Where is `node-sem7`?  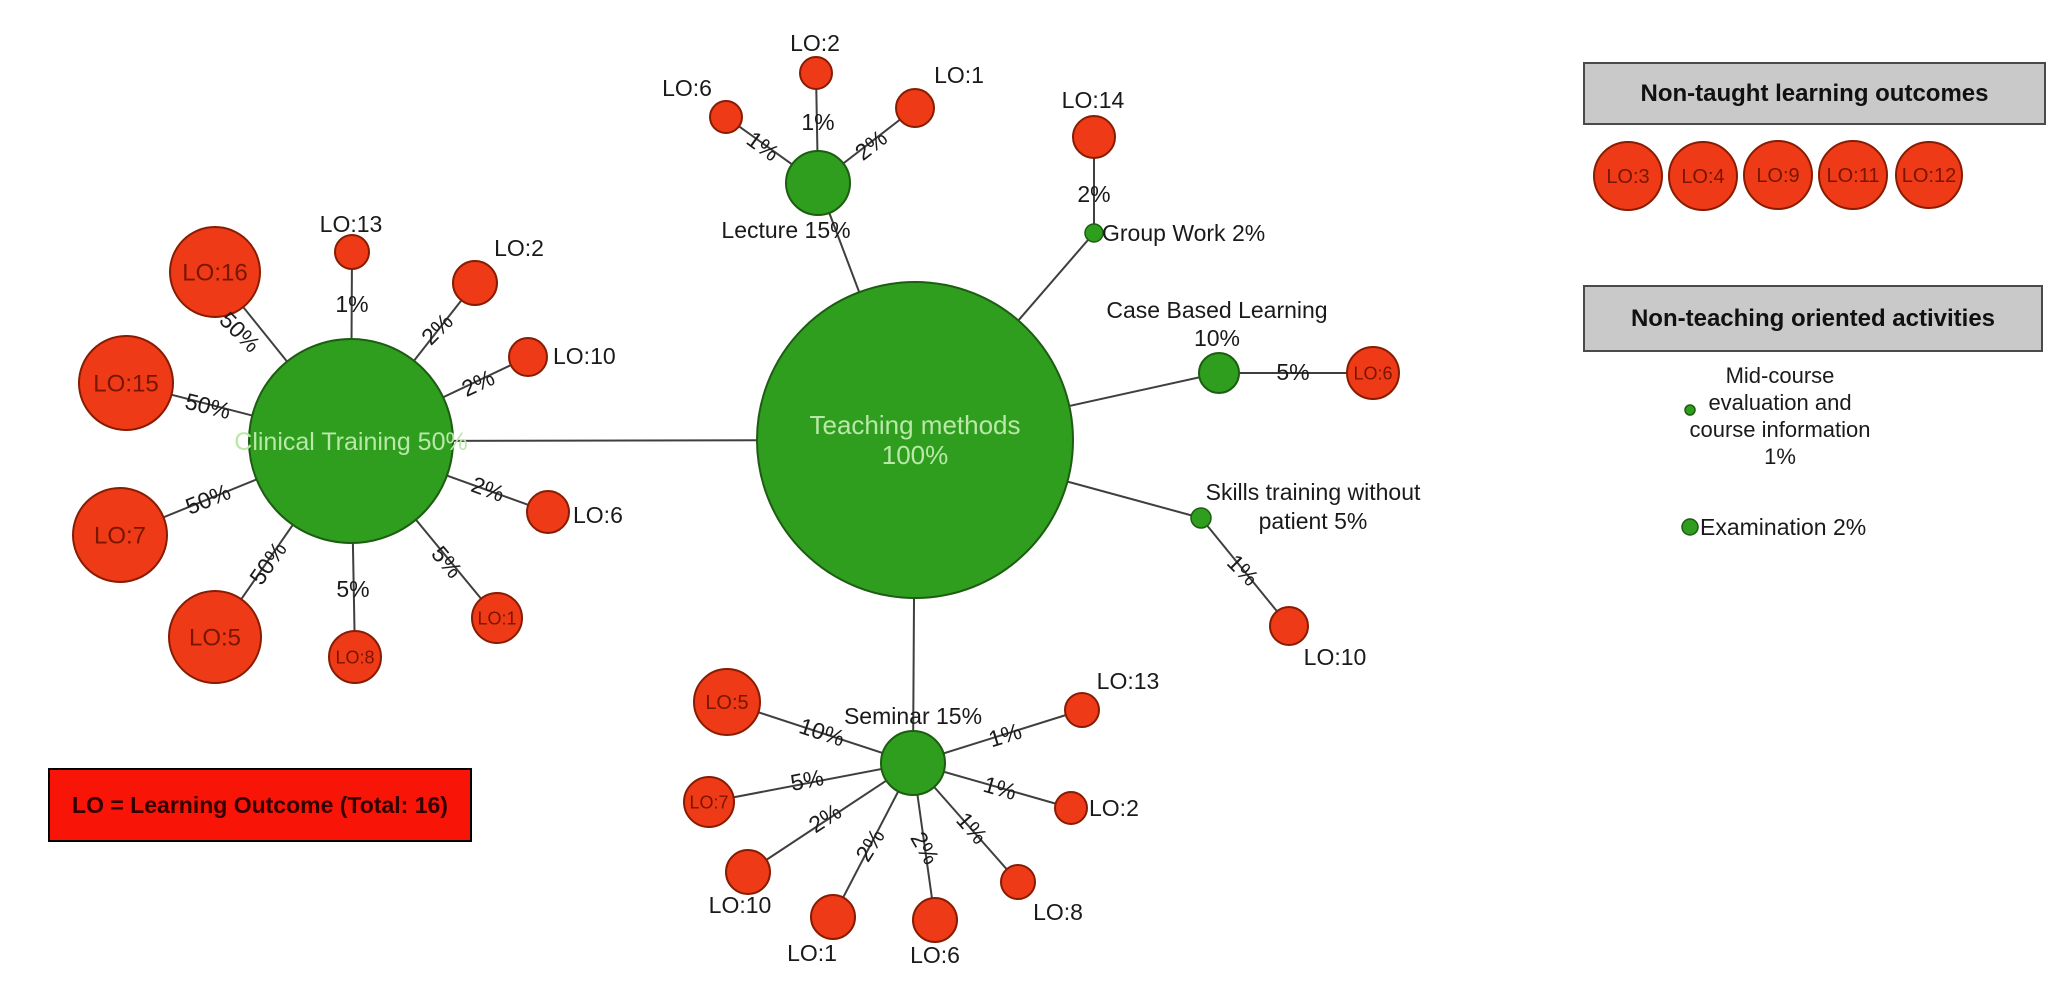 node-sem7 is located at coordinates (709, 802).